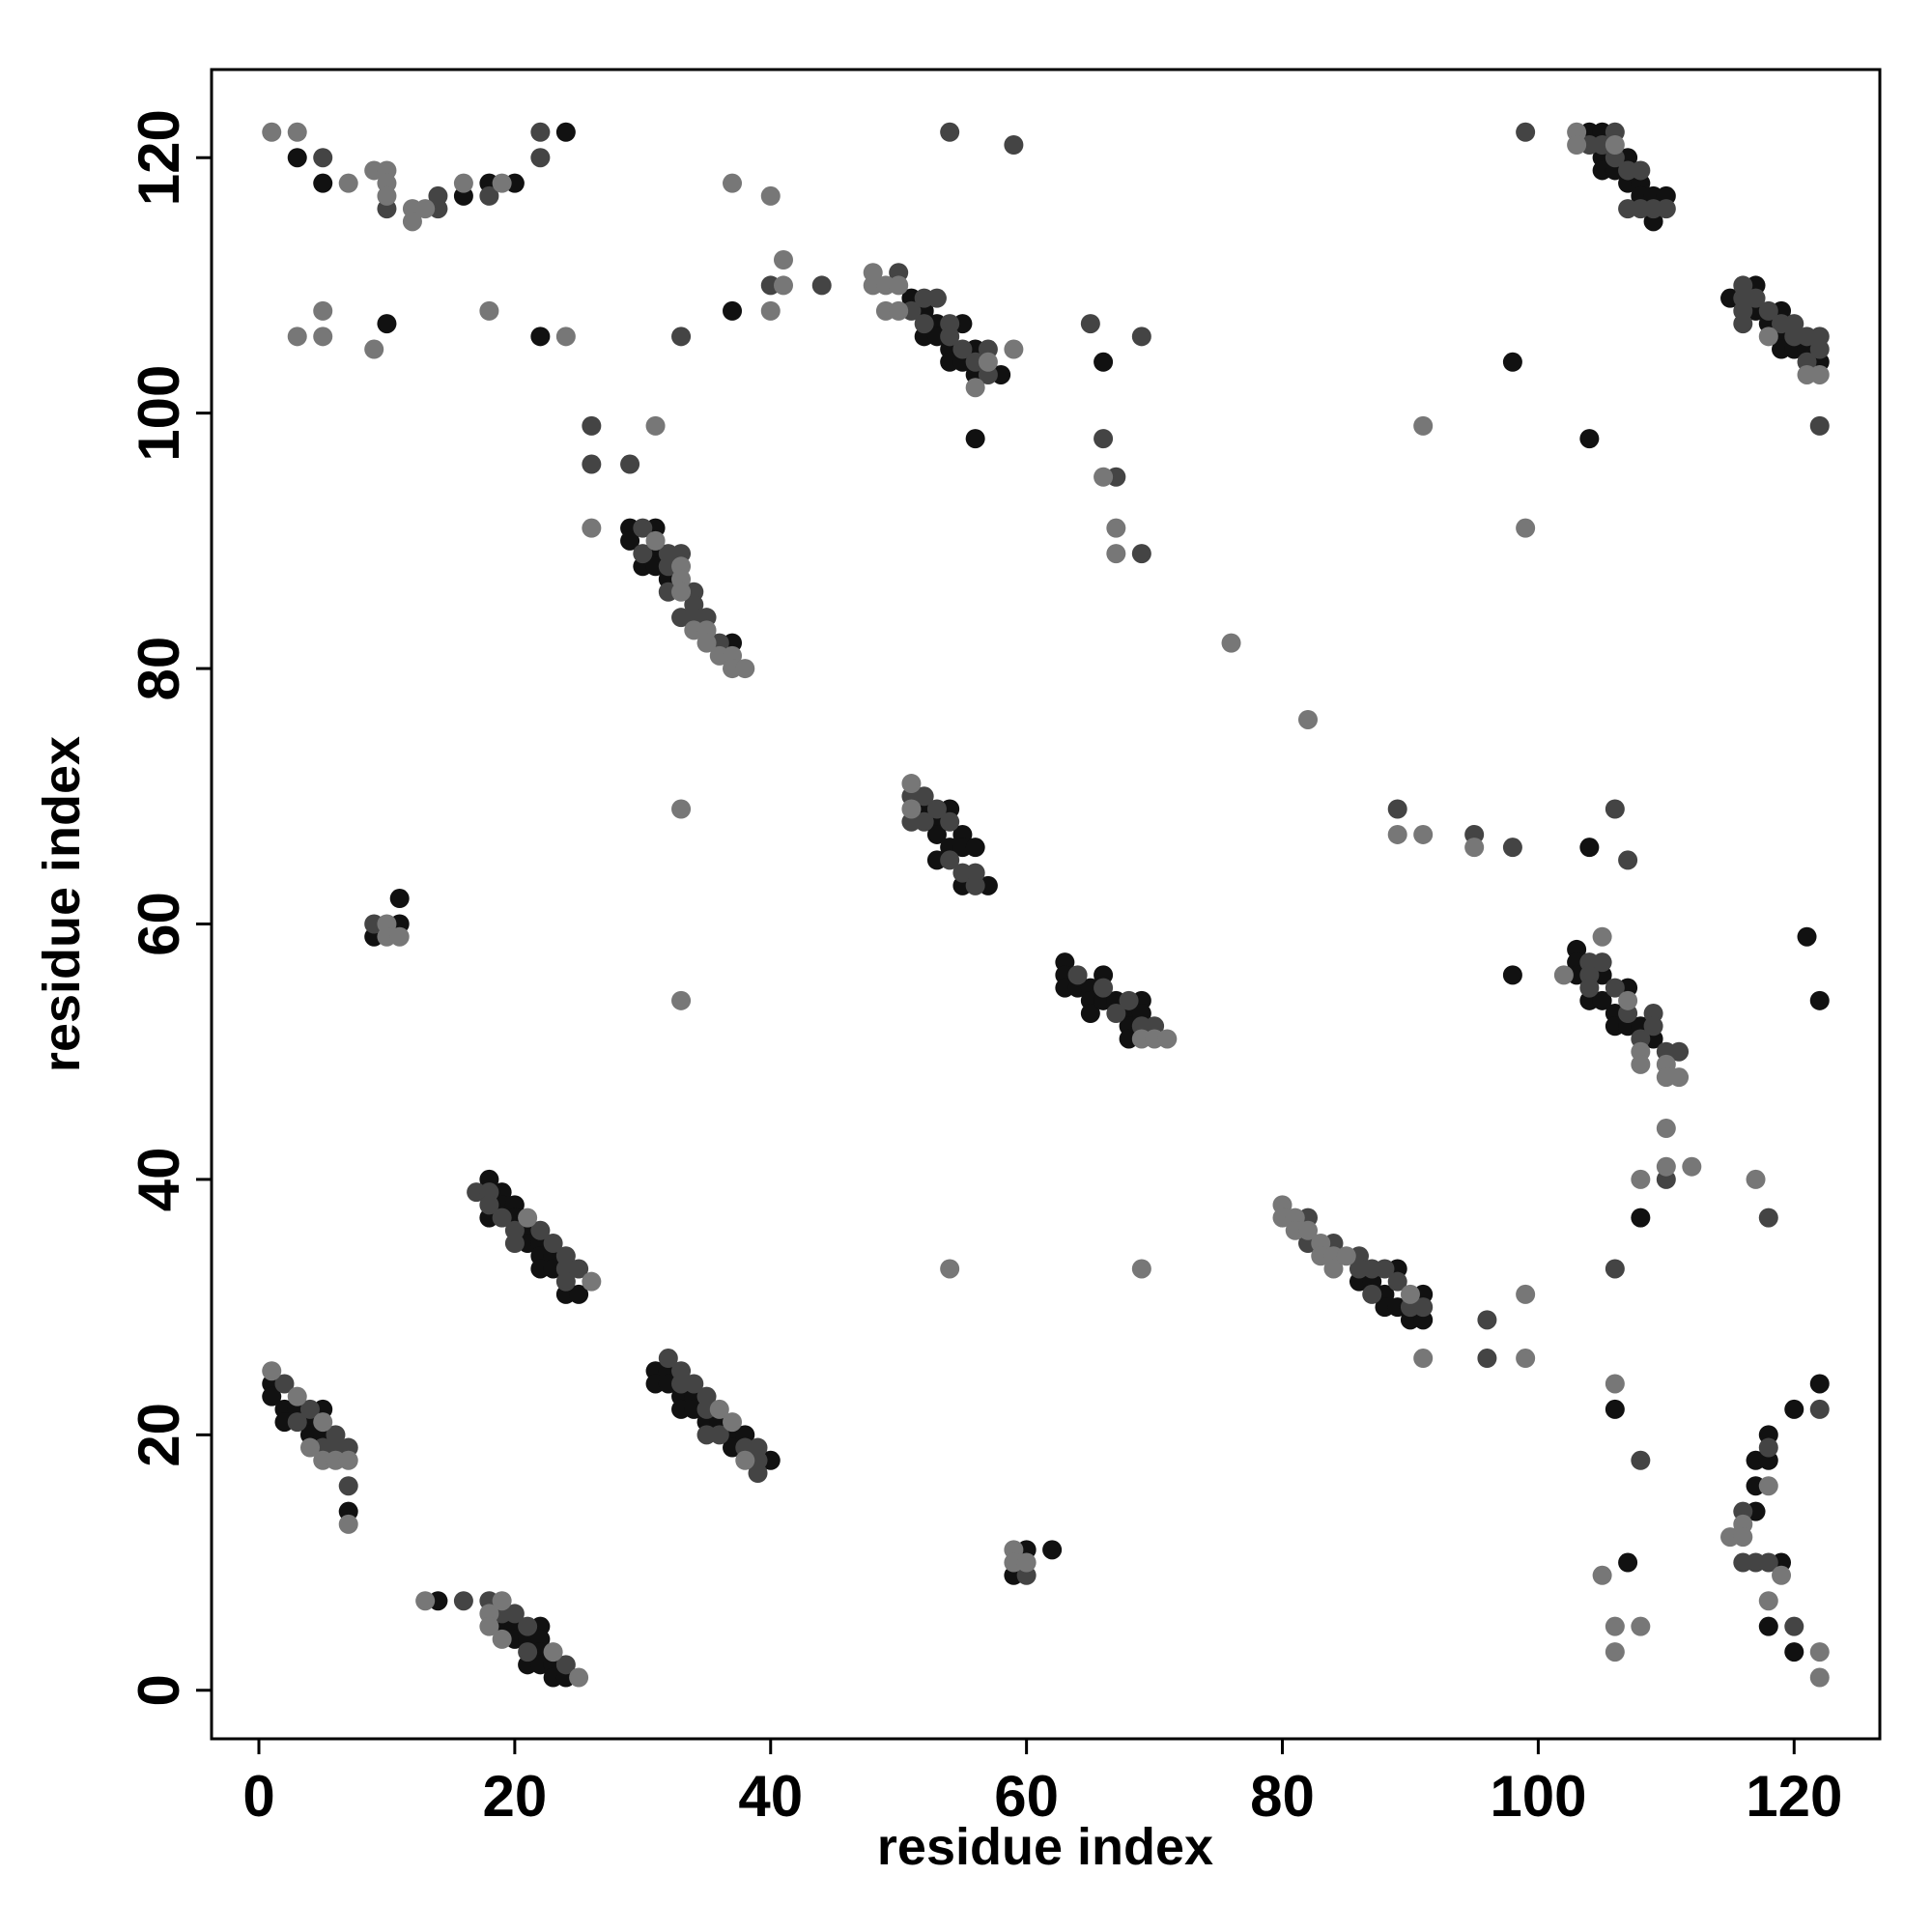 The width and height of the screenshot is (1932, 1932). I want to click on x-tick-label: 80, so click(1282, 1796).